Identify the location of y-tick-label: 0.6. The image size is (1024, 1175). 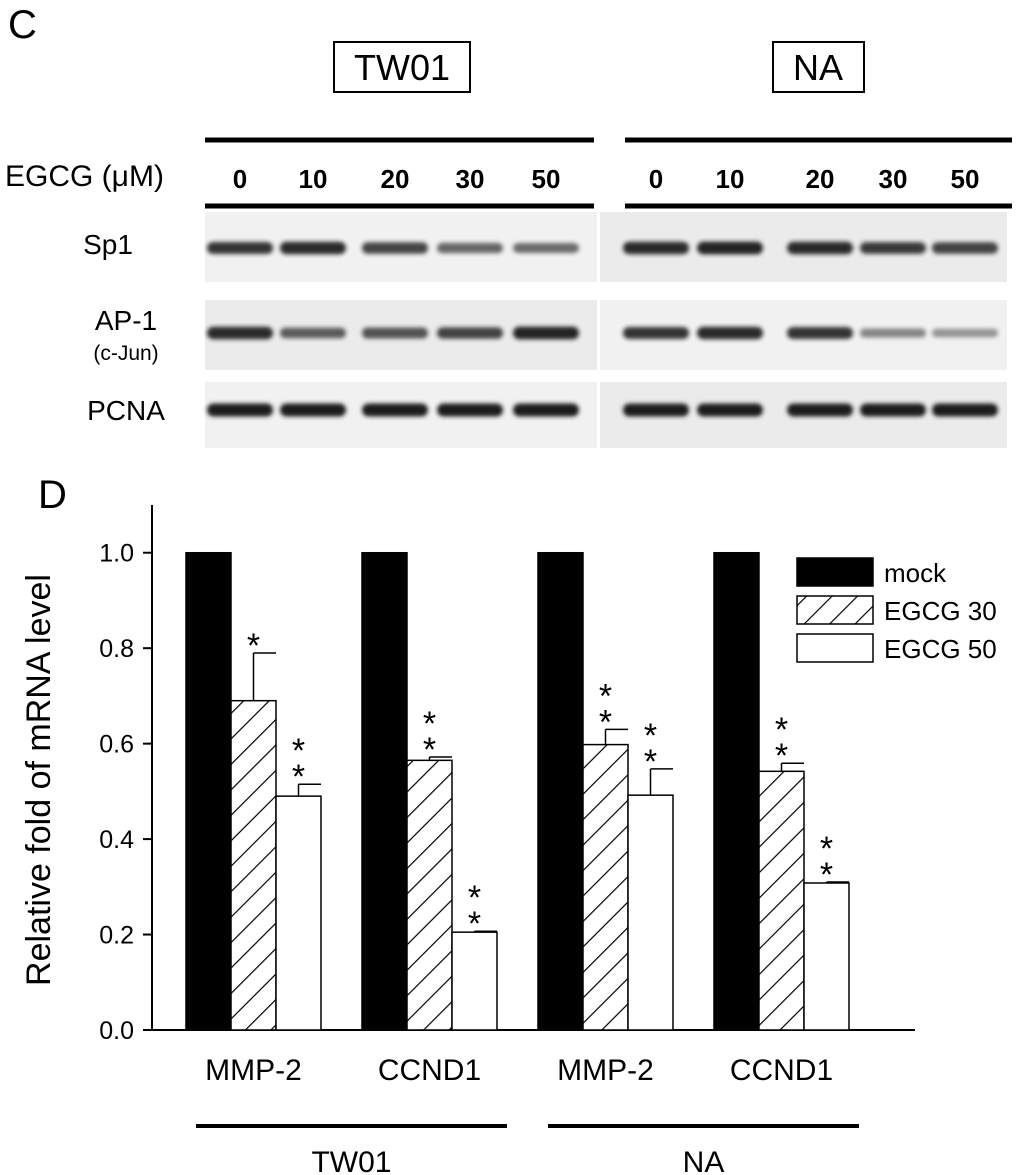
(116, 745).